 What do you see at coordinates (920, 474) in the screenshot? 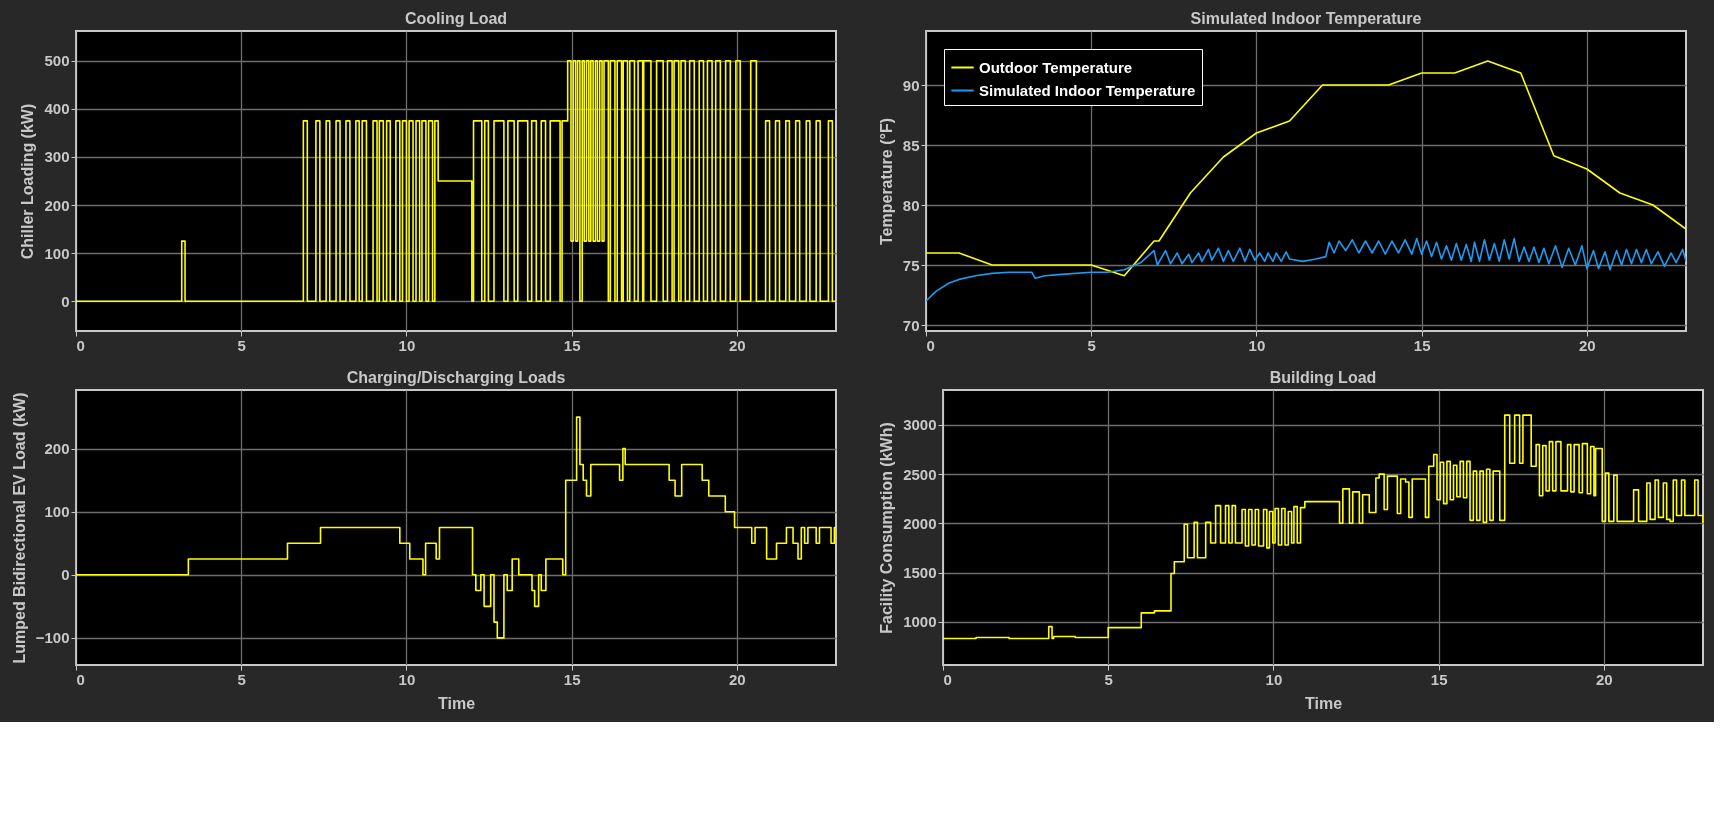
I see `y-tick-label: 2500` at bounding box center [920, 474].